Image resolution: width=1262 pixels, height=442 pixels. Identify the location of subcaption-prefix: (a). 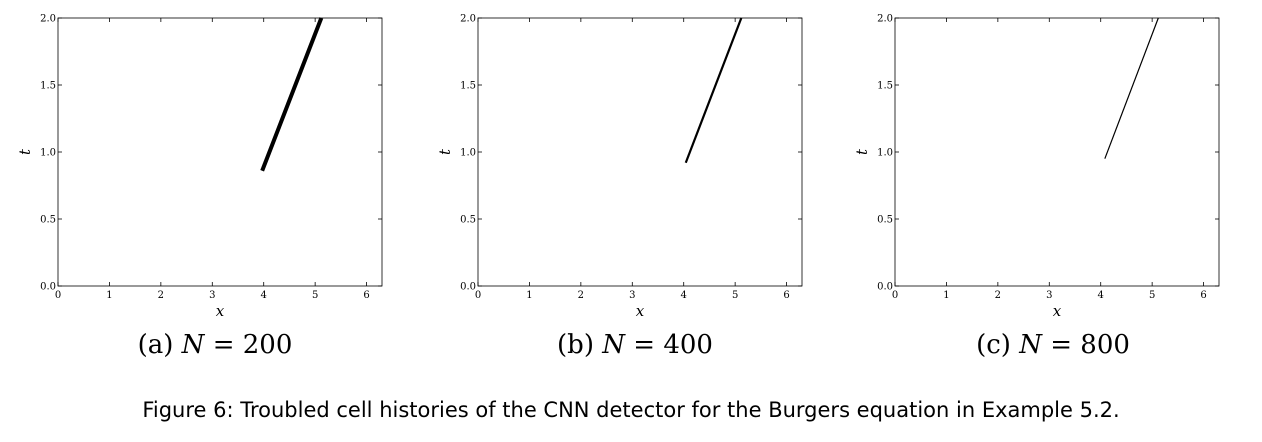
(155, 345).